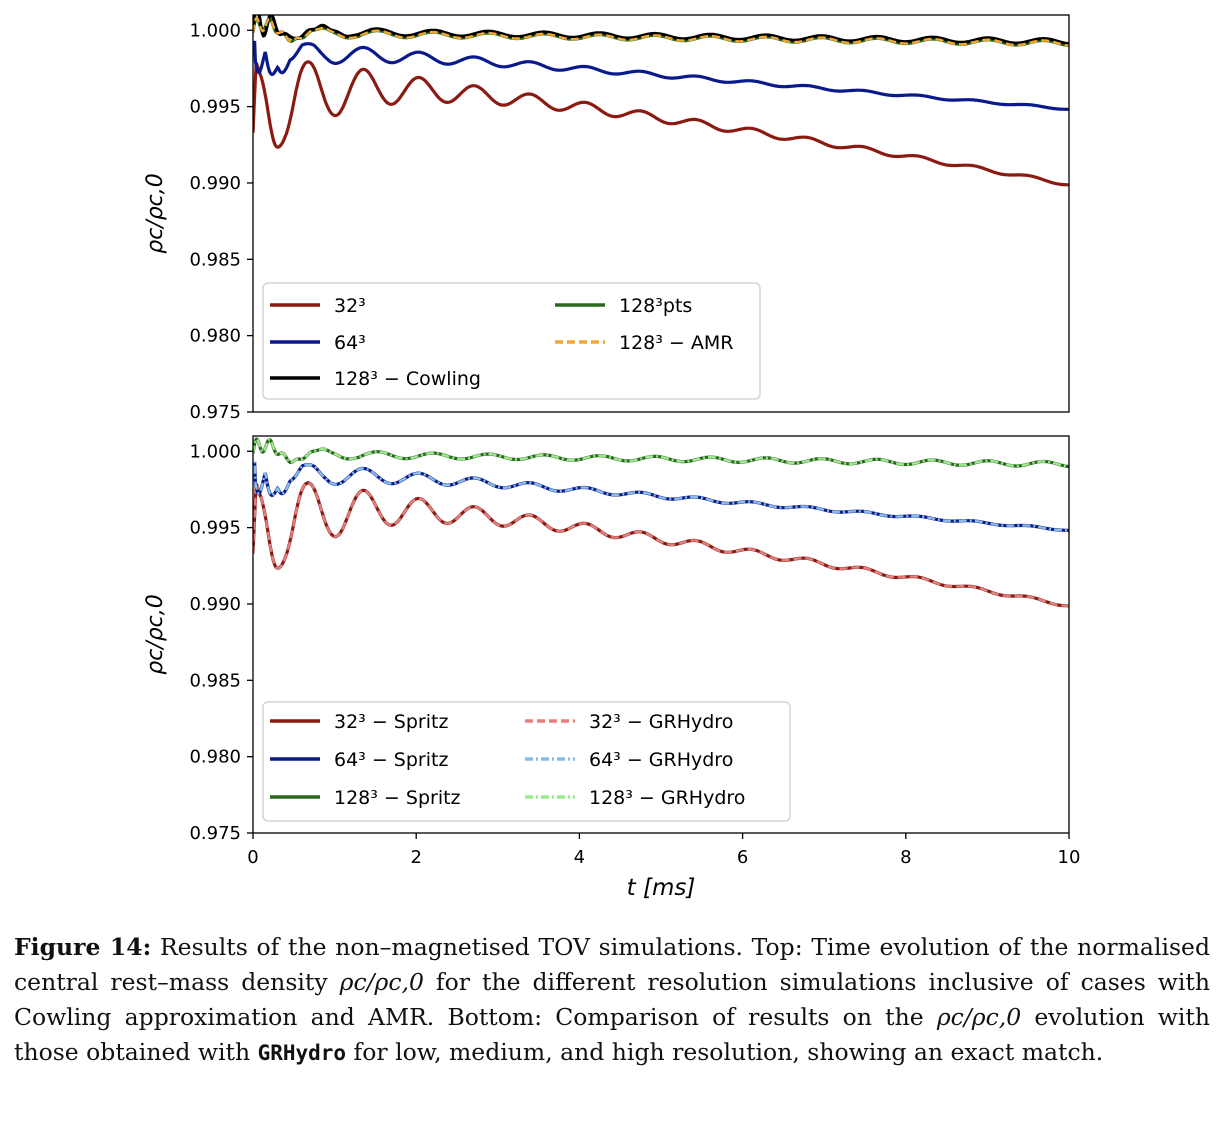 This screenshot has height=1124, width=1228. I want to click on x-tick-label: 8, so click(905, 857).